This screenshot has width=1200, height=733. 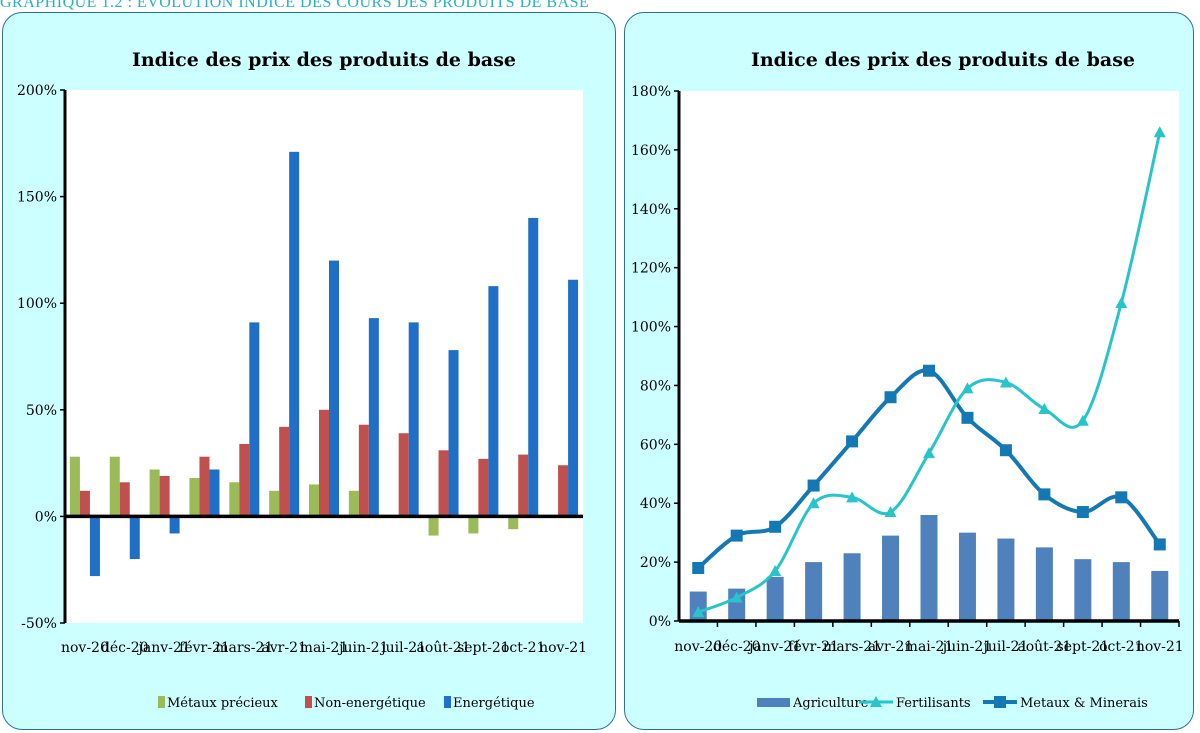 What do you see at coordinates (39, 624) in the screenshot?
I see `y-tick-label: -50%` at bounding box center [39, 624].